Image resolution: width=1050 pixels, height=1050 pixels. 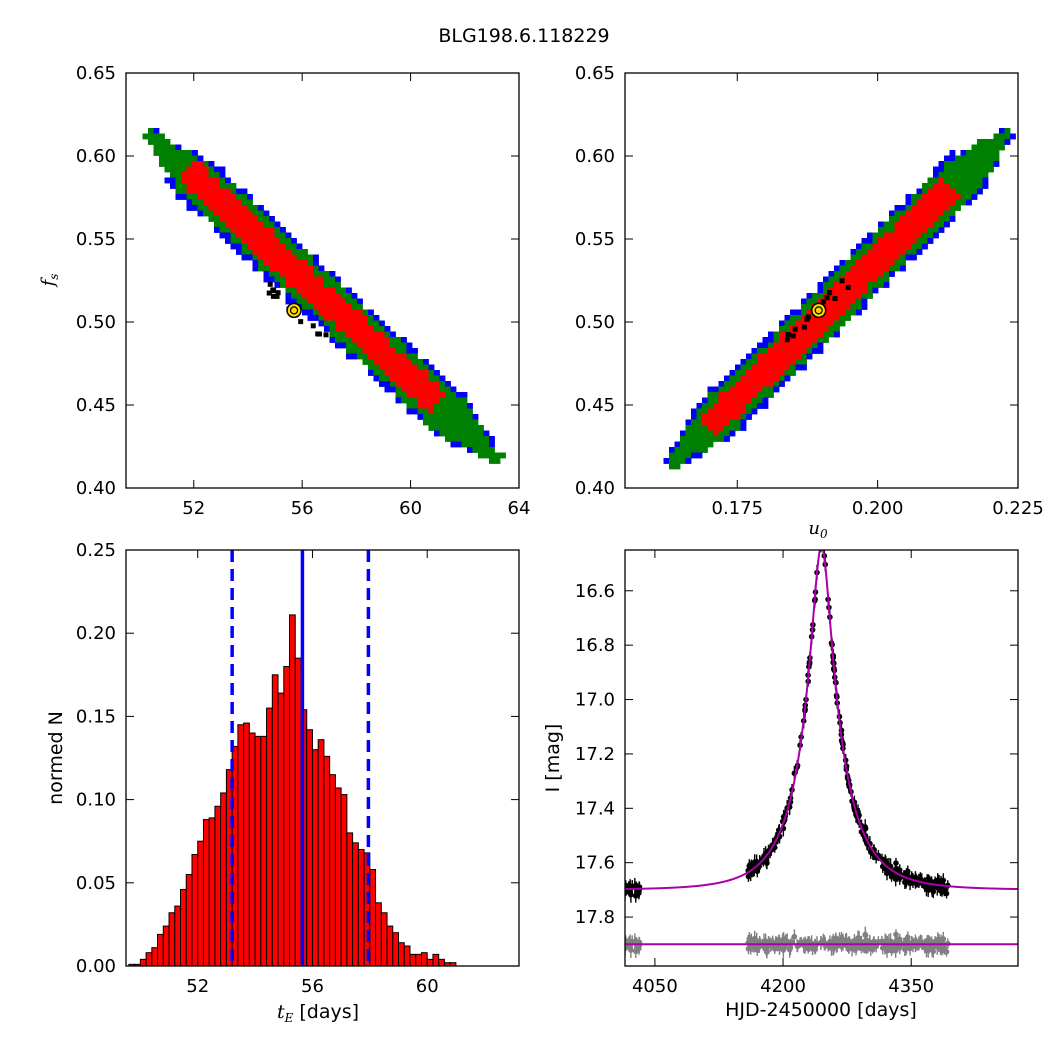 I want to click on y-tick-label: 16.6, so click(x=595, y=591).